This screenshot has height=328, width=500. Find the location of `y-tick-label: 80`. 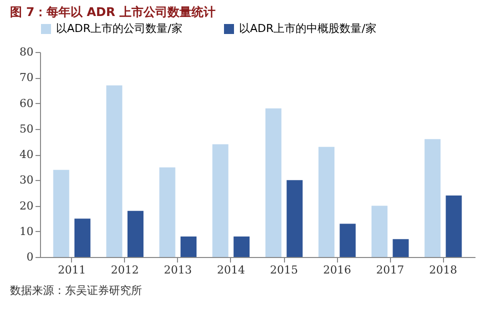

y-tick-label: 80 is located at coordinates (27, 52).